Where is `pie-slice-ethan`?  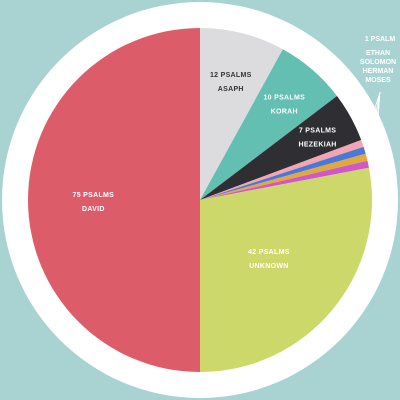 pie-slice-ethan is located at coordinates (282, 170).